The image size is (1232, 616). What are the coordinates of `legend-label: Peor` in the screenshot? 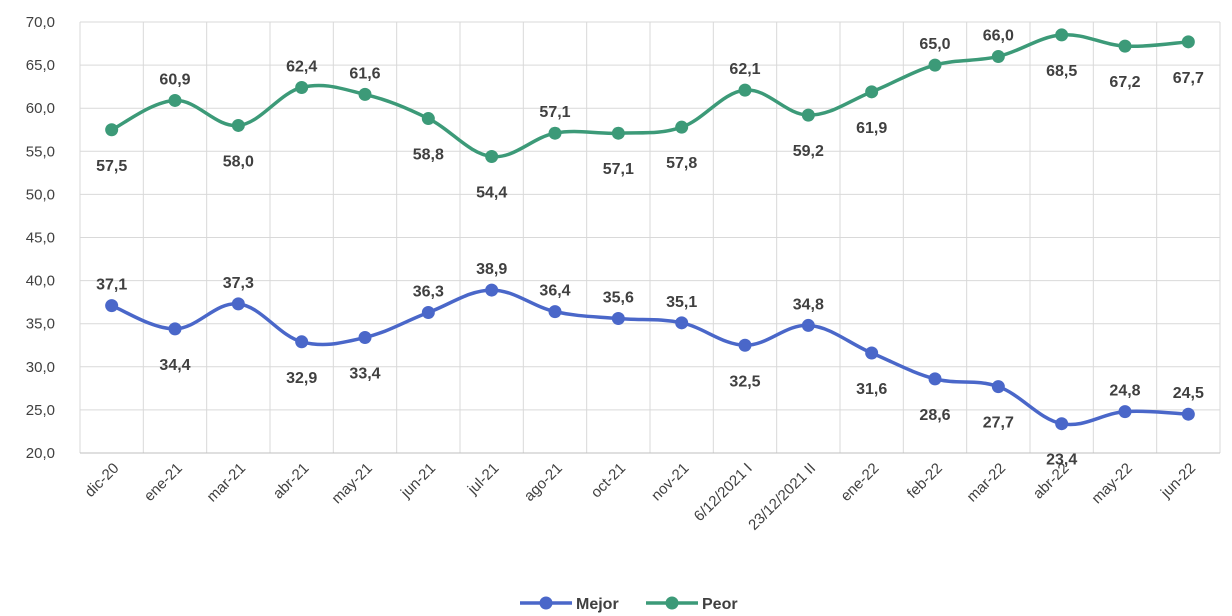 It's located at (720, 604).